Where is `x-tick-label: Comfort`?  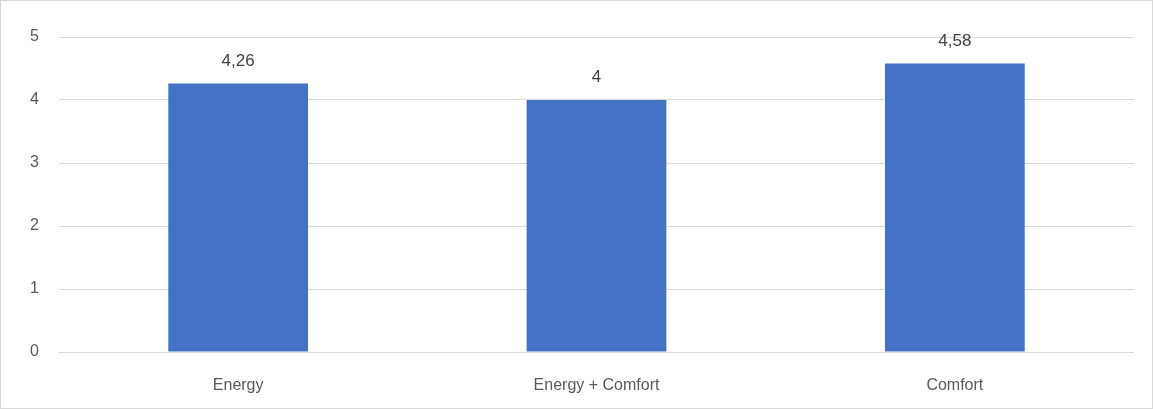 x-tick-label: Comfort is located at coordinates (955, 385).